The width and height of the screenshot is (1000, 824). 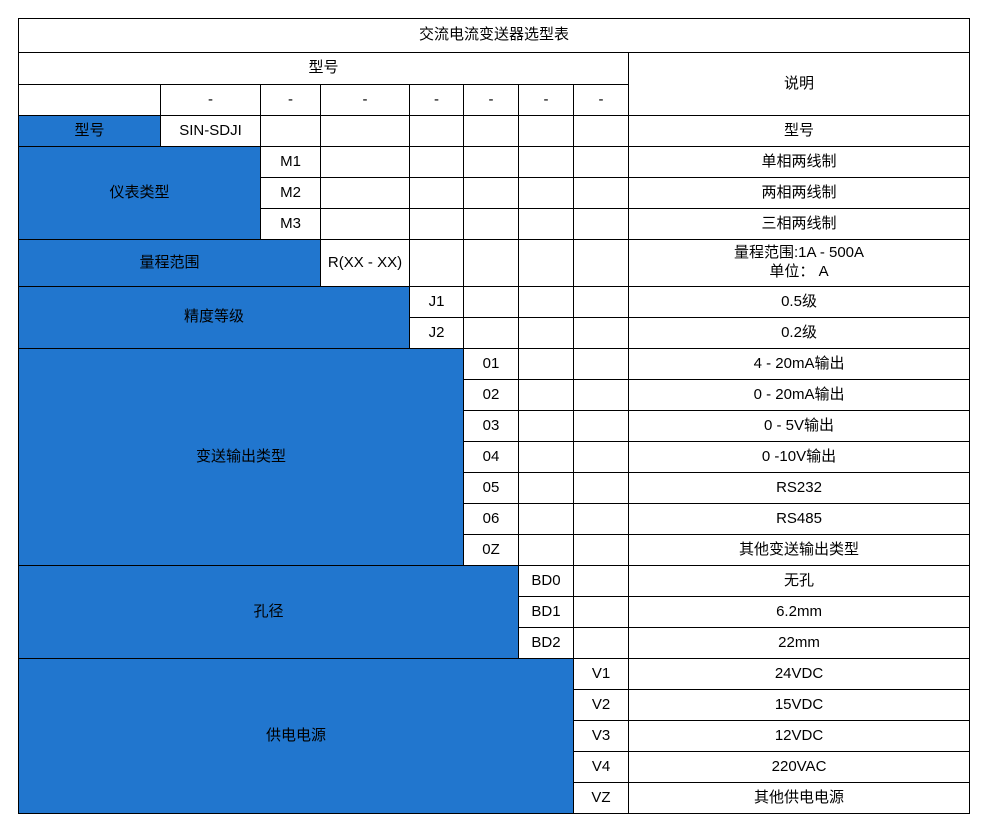 What do you see at coordinates (601, 736) in the screenshot?
I see `code-cell-power-supply-2: V3` at bounding box center [601, 736].